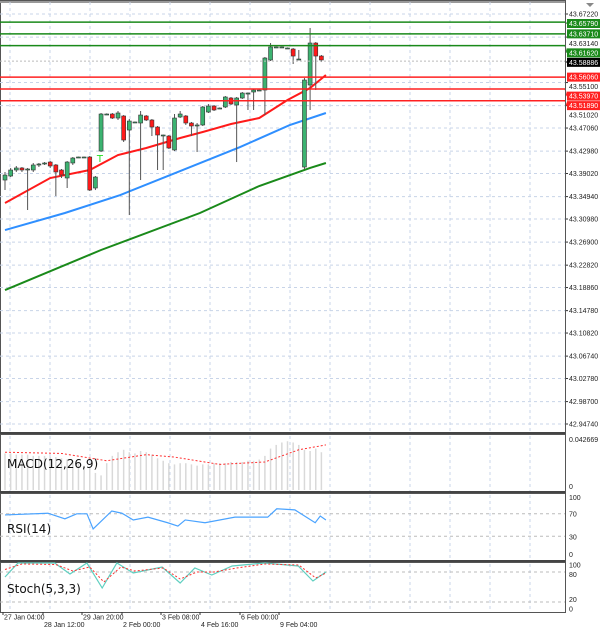 The width and height of the screenshot is (600, 628). What do you see at coordinates (100, 159) in the screenshot?
I see `signal-marker-icon: T` at bounding box center [100, 159].